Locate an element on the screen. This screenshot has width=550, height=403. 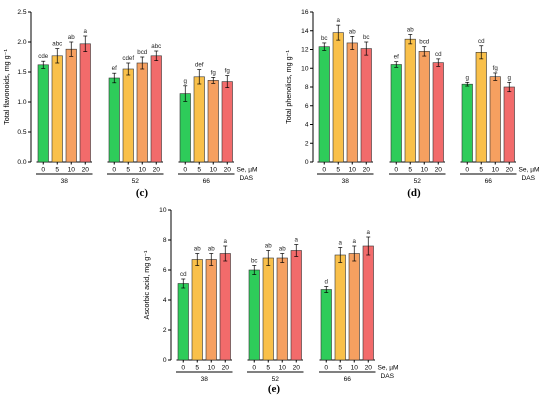
y-tick-label: 0 is located at coordinates (307, 162).